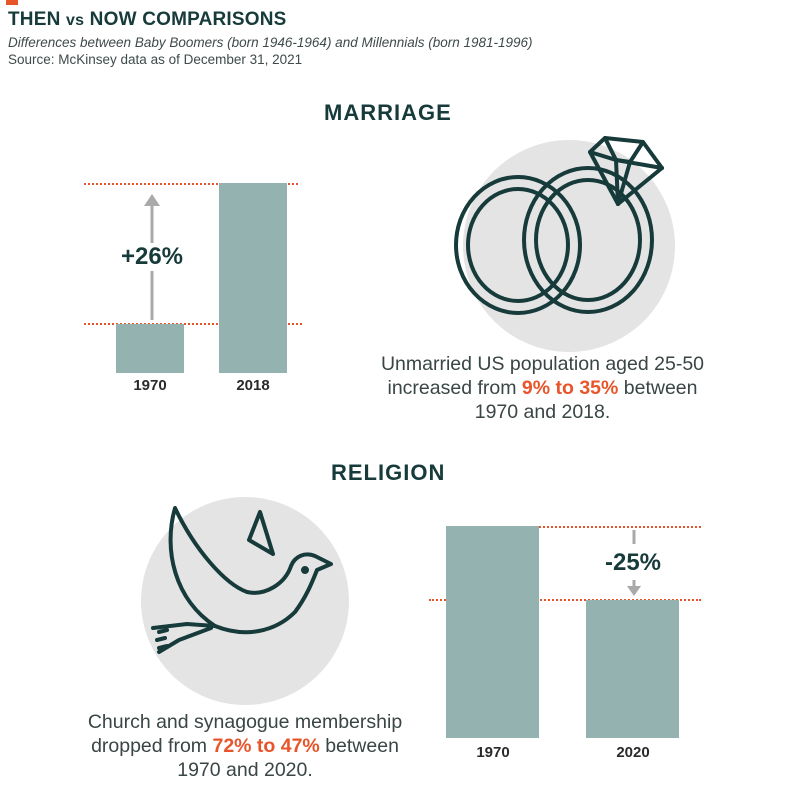 Image resolution: width=801 pixels, height=803 pixels. What do you see at coordinates (253, 385) in the screenshot?
I see `marriage-tick-2018: 2018` at bounding box center [253, 385].